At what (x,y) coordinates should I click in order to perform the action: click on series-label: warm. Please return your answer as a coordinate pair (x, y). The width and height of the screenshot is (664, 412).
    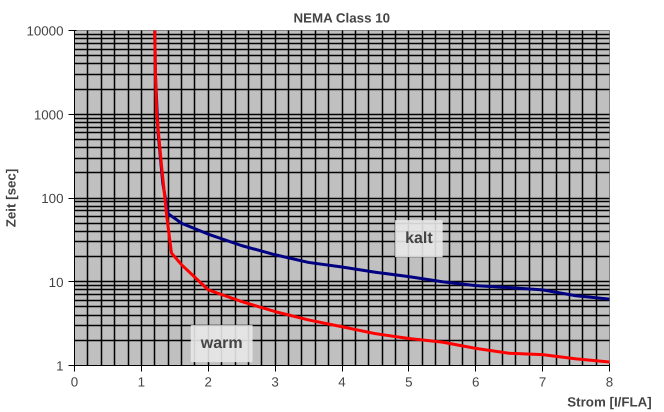
    Looking at the image, I should click on (221, 343).